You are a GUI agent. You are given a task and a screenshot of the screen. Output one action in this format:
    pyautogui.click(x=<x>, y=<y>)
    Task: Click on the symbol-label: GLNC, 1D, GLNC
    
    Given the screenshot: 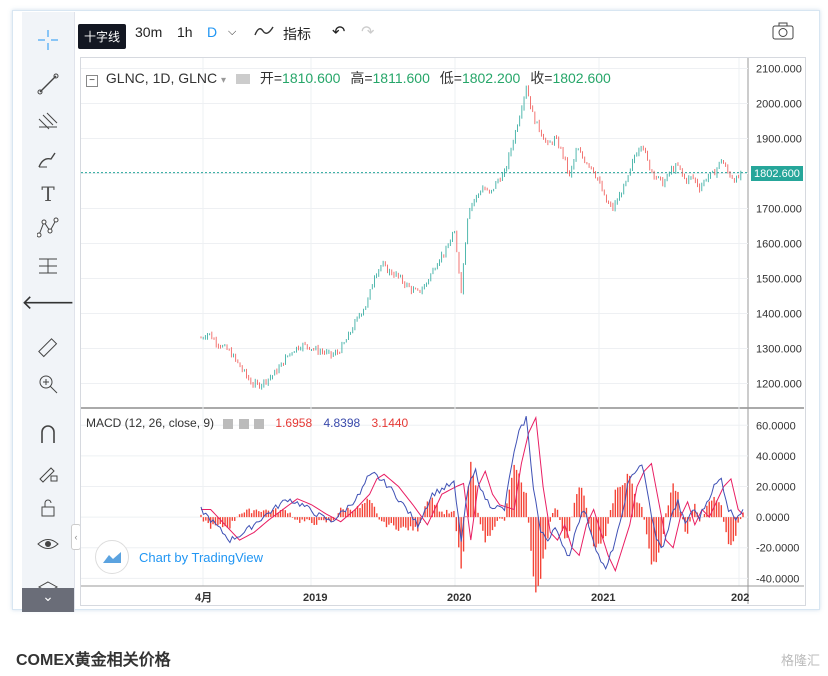 What is the action you would take?
    pyautogui.click(x=161, y=78)
    